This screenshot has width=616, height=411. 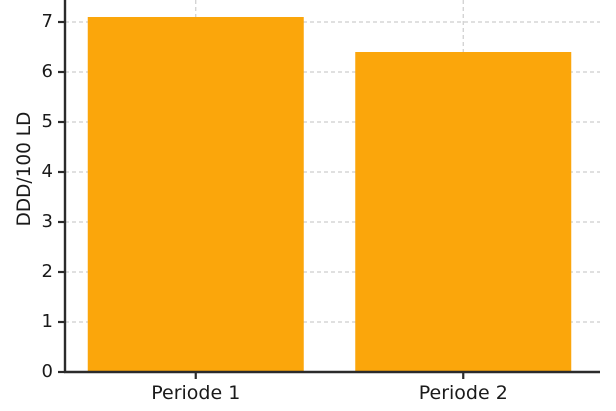 What do you see at coordinates (47, 321) in the screenshot?
I see `y-tick-label: 1` at bounding box center [47, 321].